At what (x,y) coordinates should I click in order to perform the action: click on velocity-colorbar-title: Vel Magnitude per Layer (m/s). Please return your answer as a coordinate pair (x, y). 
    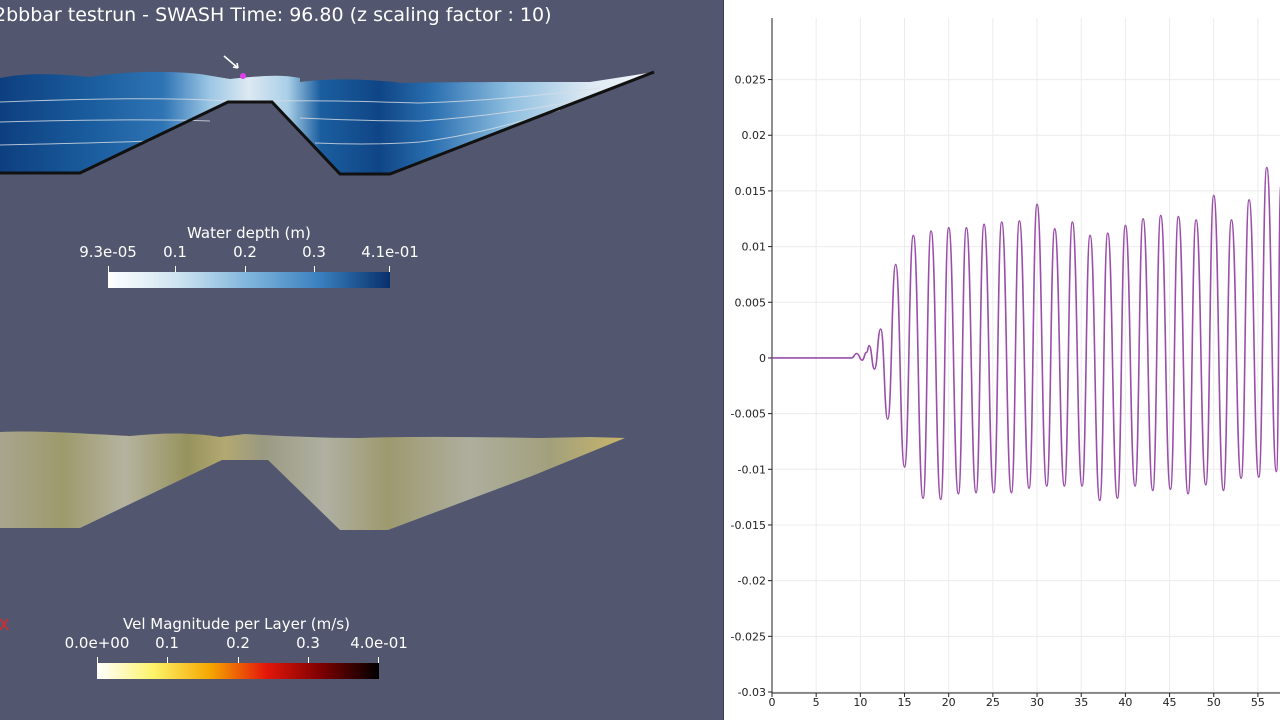
    Looking at the image, I should click on (236, 624).